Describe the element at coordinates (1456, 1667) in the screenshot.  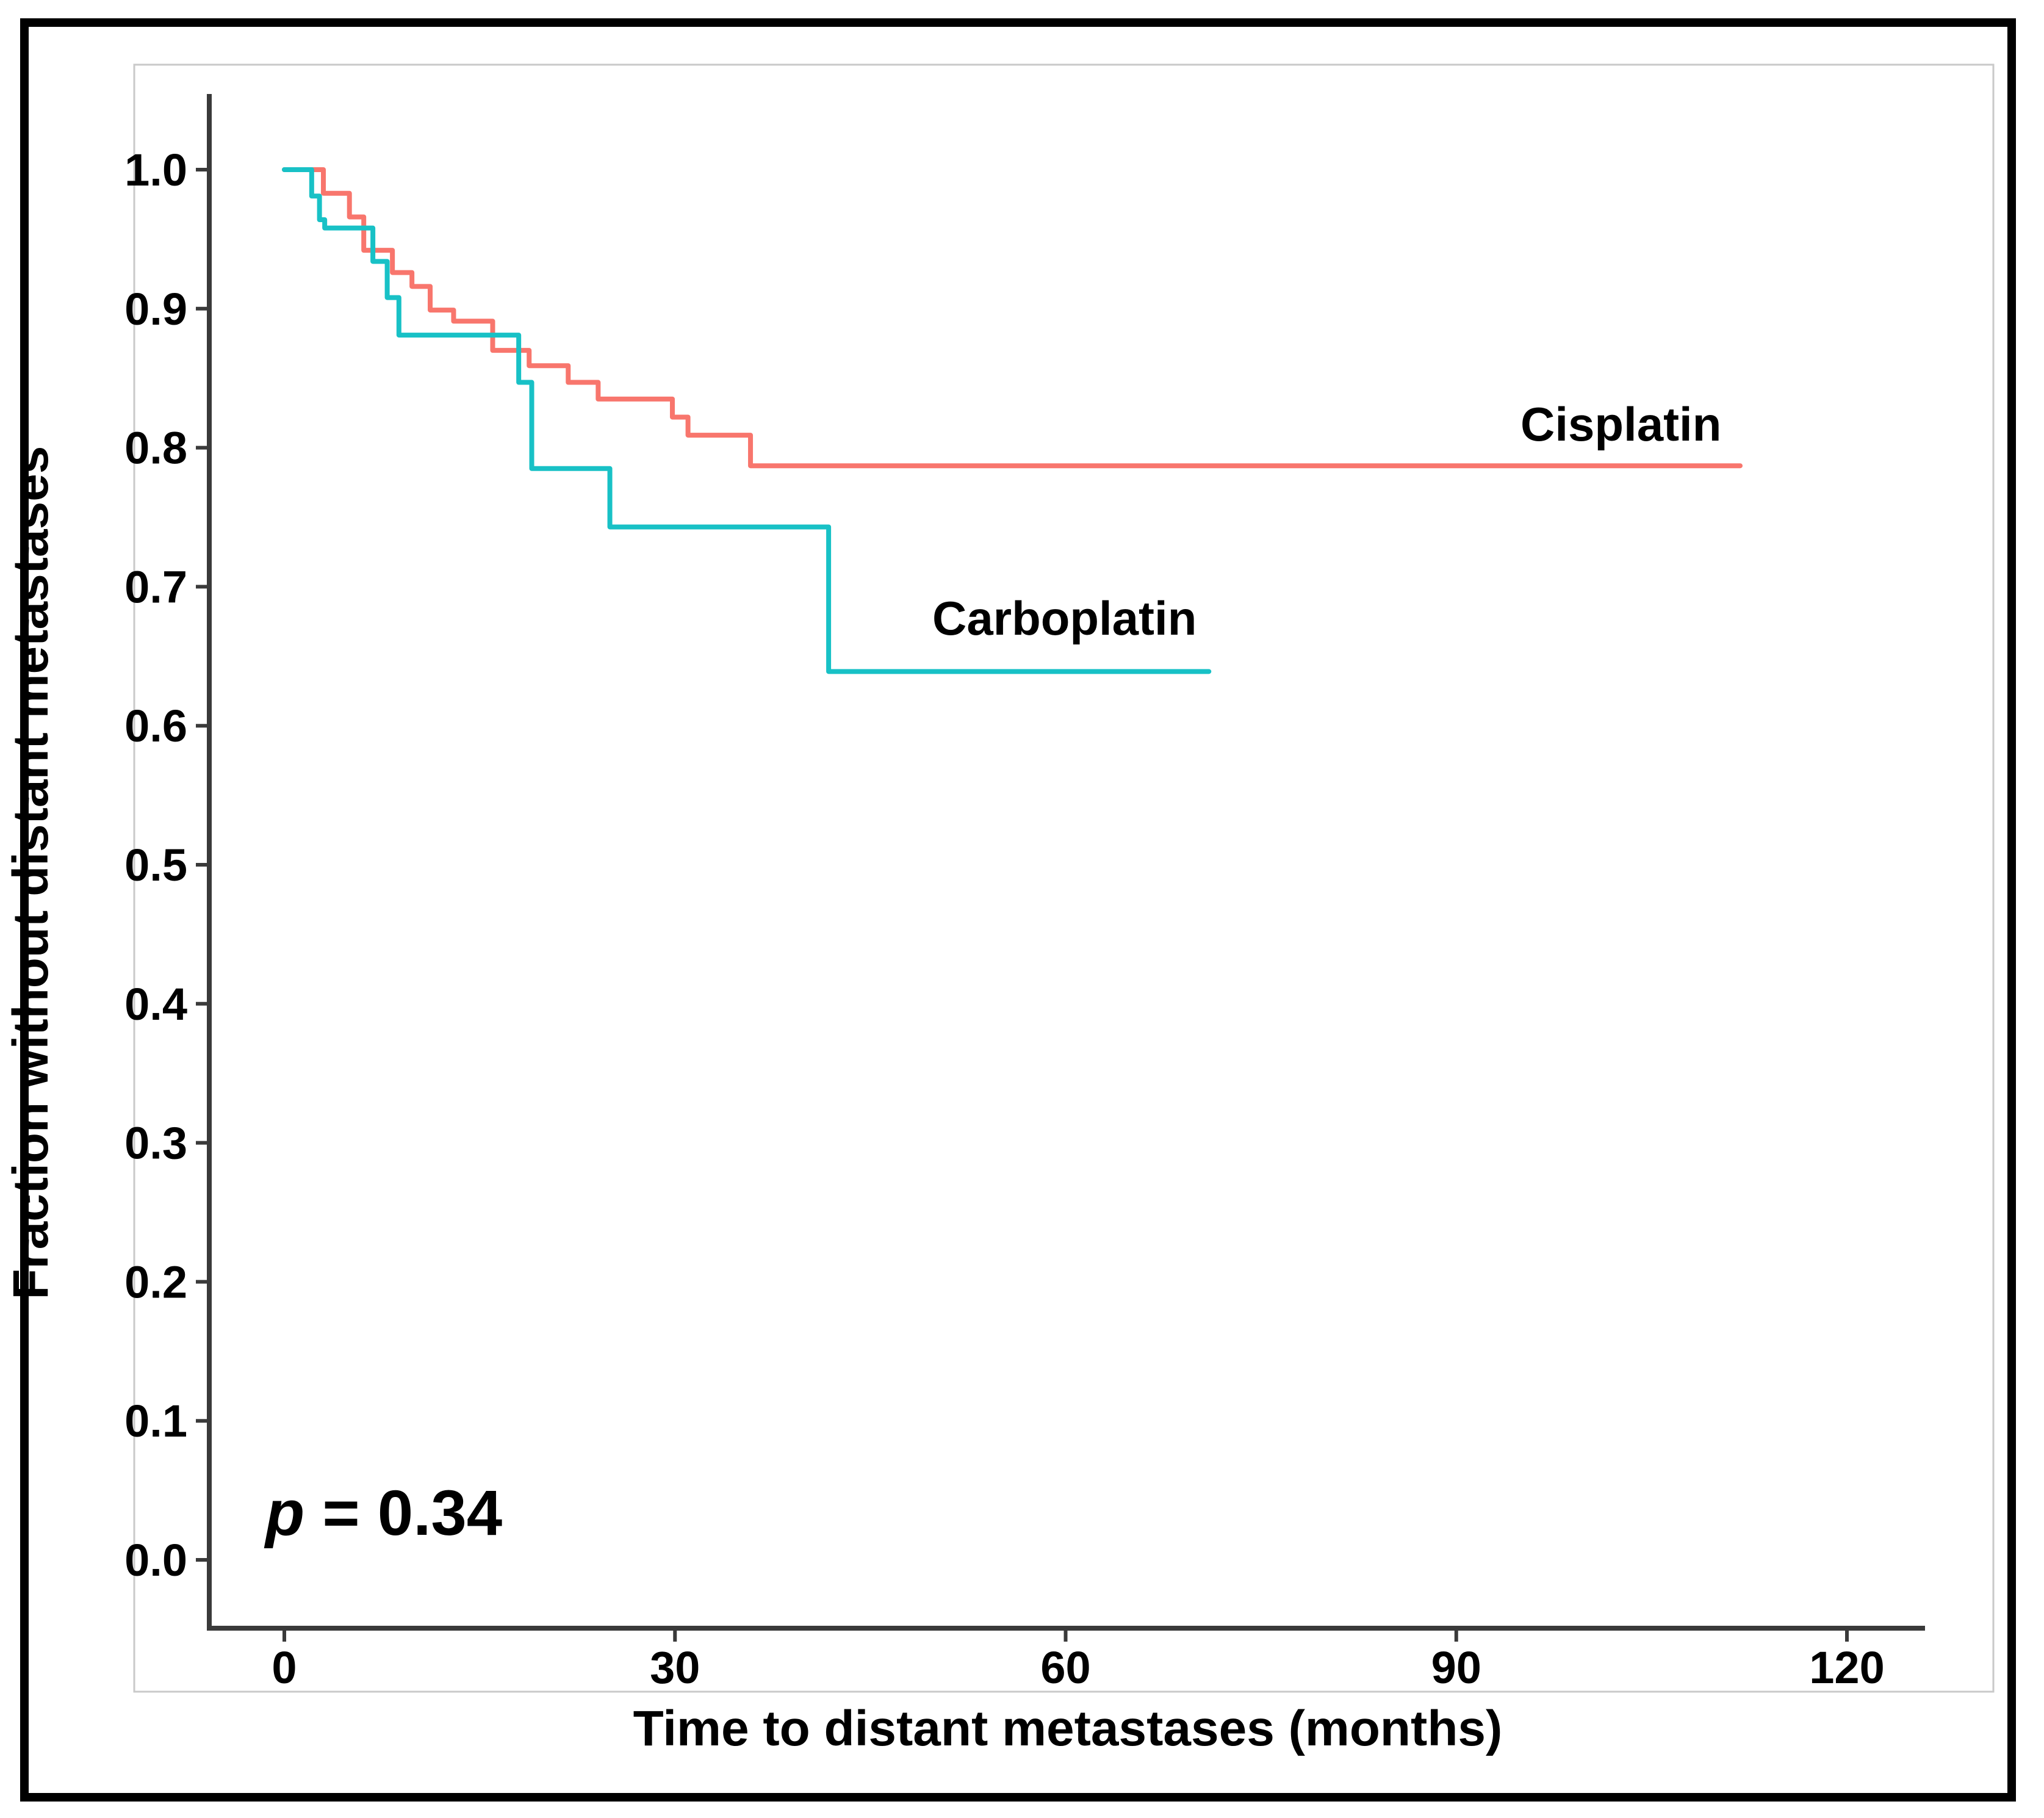
I see `x-tick-label: 90` at that location.